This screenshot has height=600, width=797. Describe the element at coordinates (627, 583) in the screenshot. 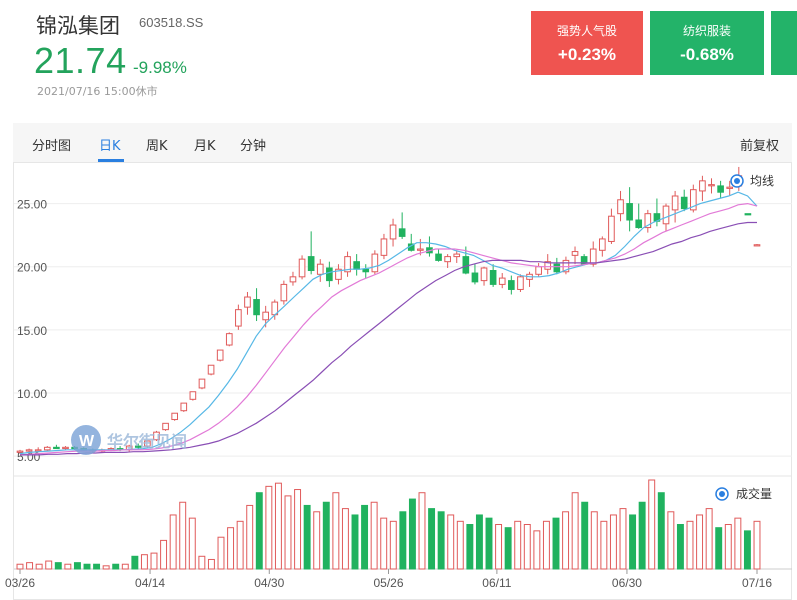

I see `x-tick-label: 06/30` at that location.